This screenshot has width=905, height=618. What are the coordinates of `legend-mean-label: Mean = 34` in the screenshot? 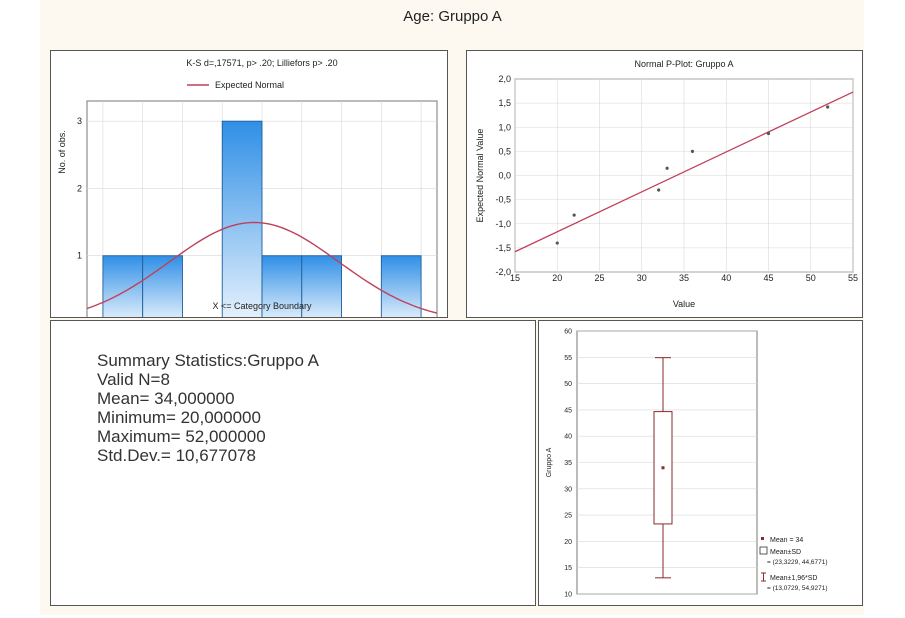 It's located at (786, 540).